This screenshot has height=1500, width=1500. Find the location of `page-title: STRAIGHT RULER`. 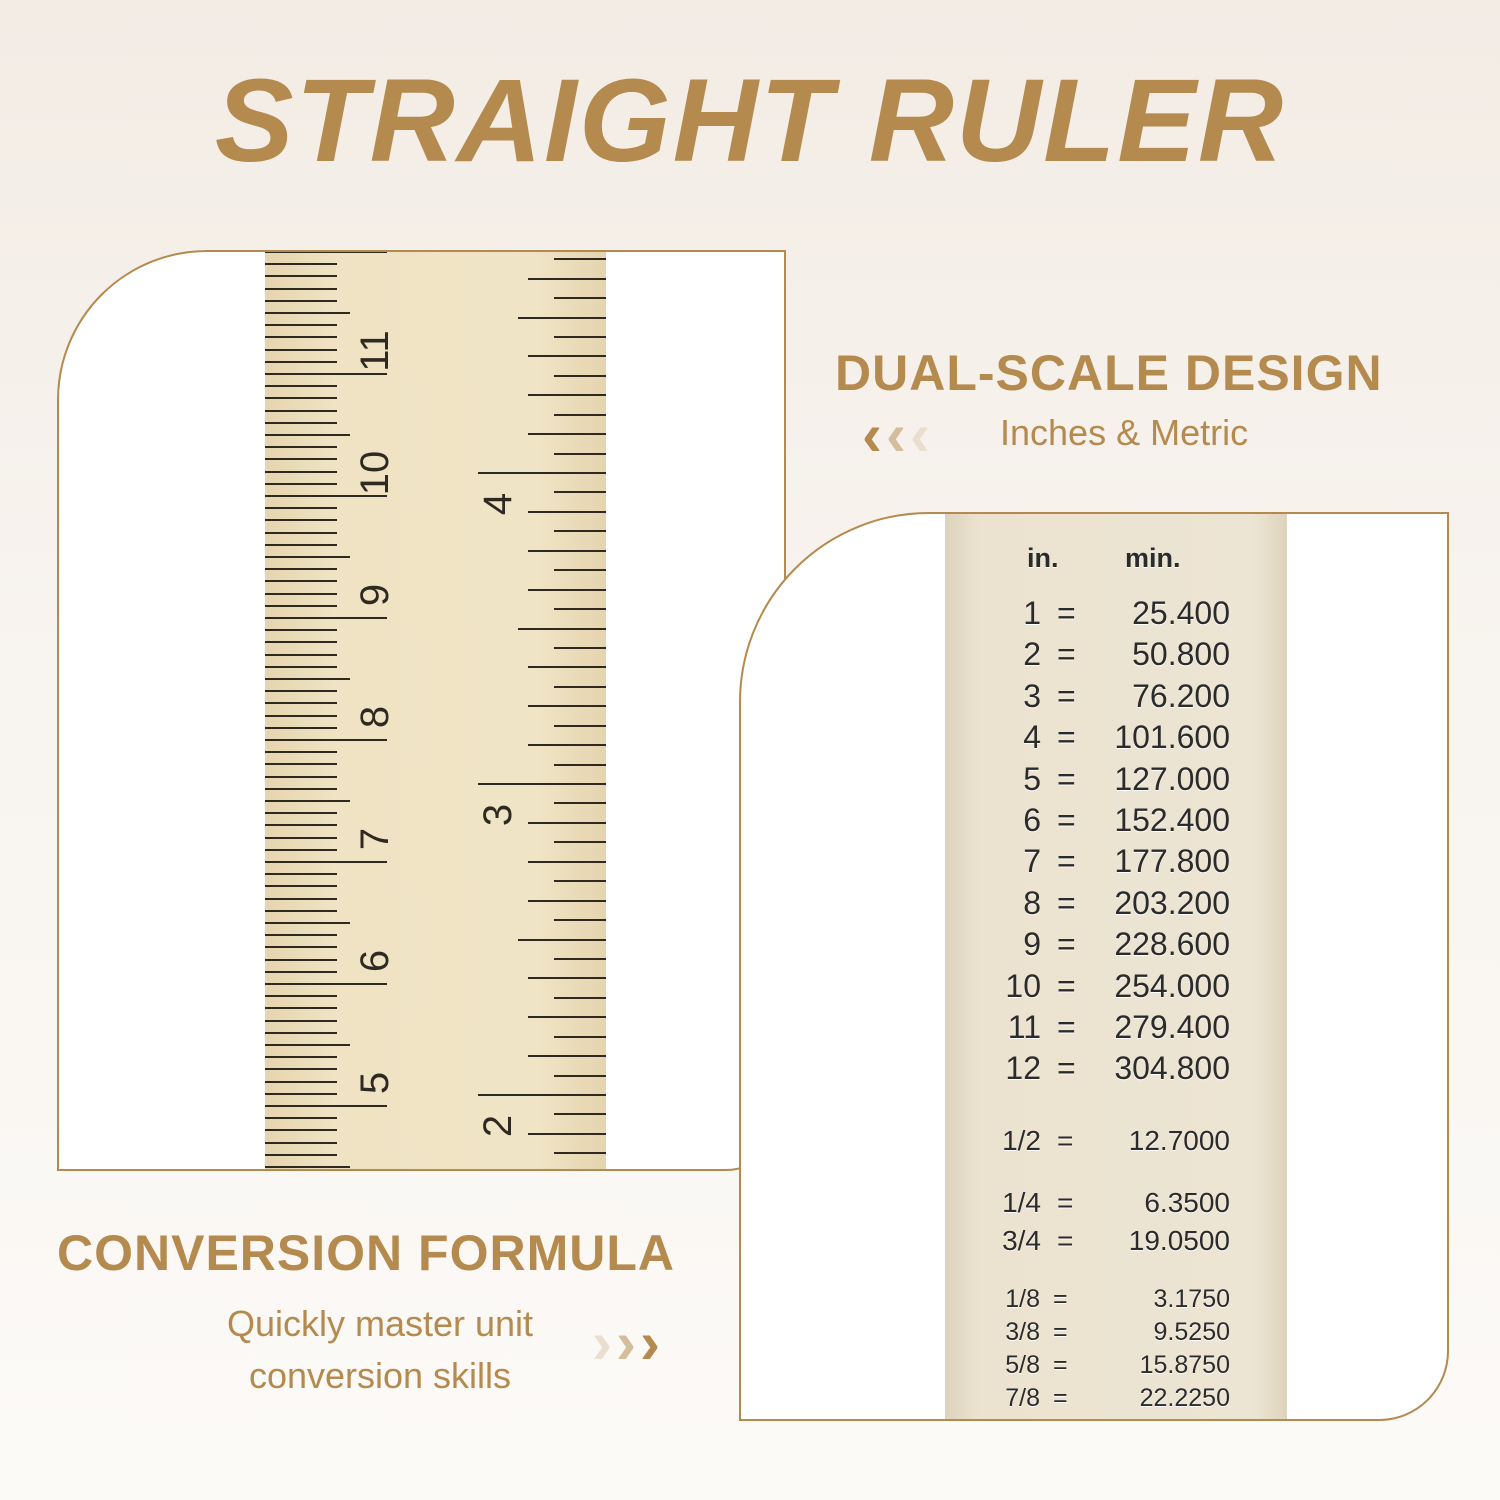

page-title: STRAIGHT RULER is located at coordinates (750, 121).